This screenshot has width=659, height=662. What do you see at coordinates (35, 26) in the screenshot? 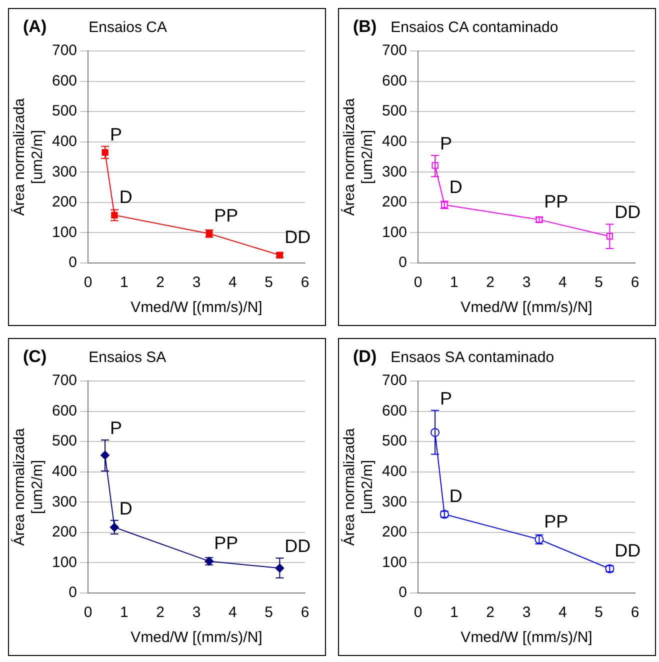
I see `text: (A)` at bounding box center [35, 26].